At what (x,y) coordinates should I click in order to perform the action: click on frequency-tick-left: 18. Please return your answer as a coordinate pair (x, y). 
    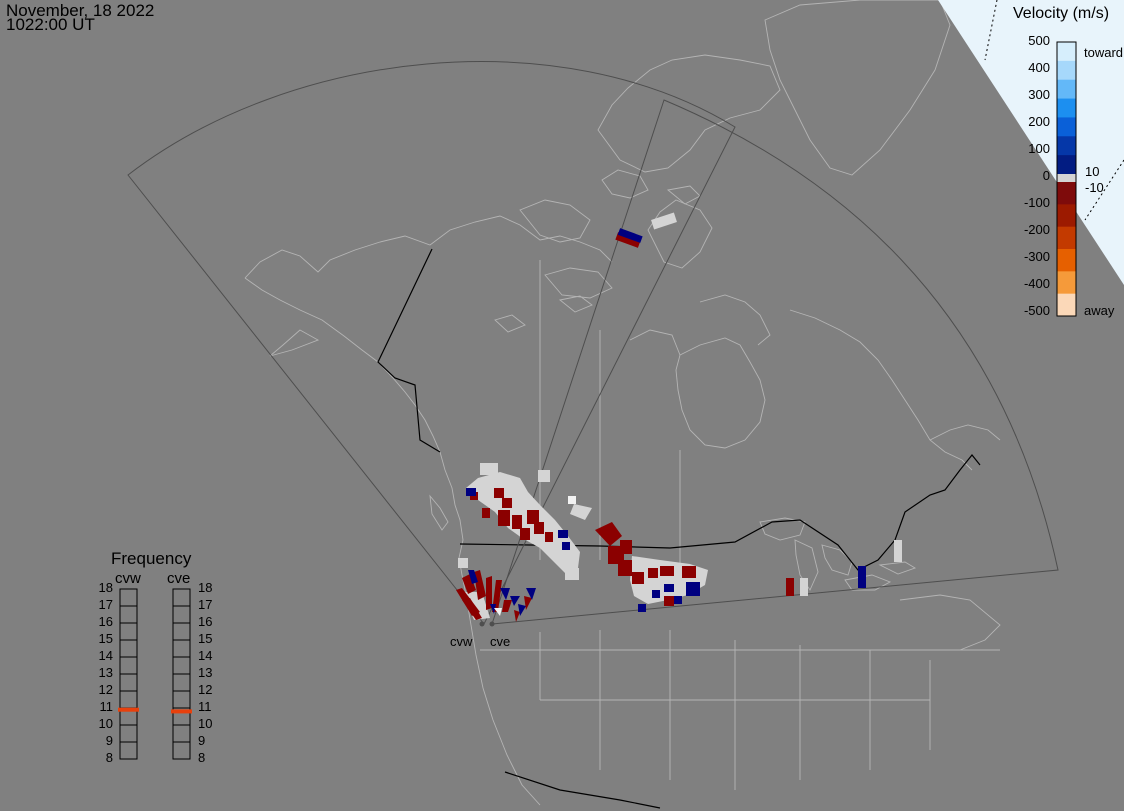
    Looking at the image, I should click on (105, 587).